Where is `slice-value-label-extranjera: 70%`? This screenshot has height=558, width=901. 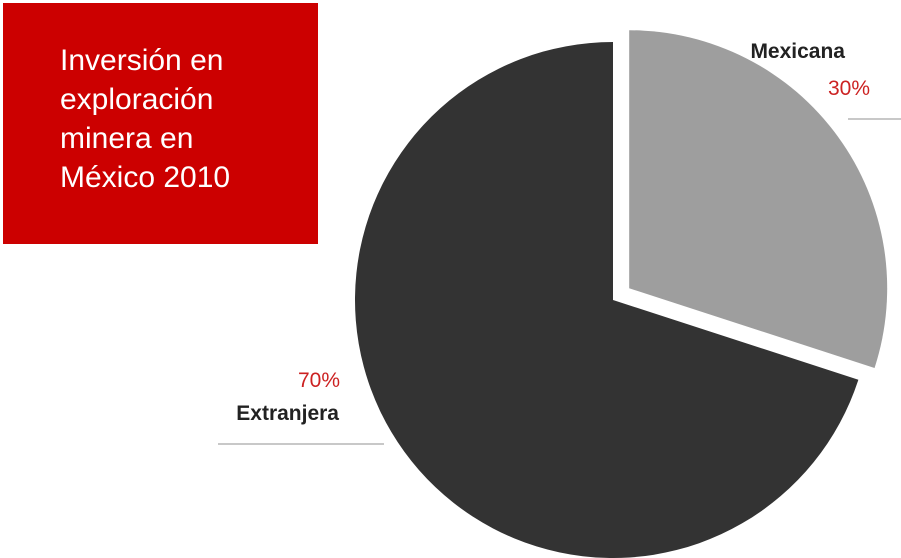 slice-value-label-extranjera: 70% is located at coordinates (319, 380).